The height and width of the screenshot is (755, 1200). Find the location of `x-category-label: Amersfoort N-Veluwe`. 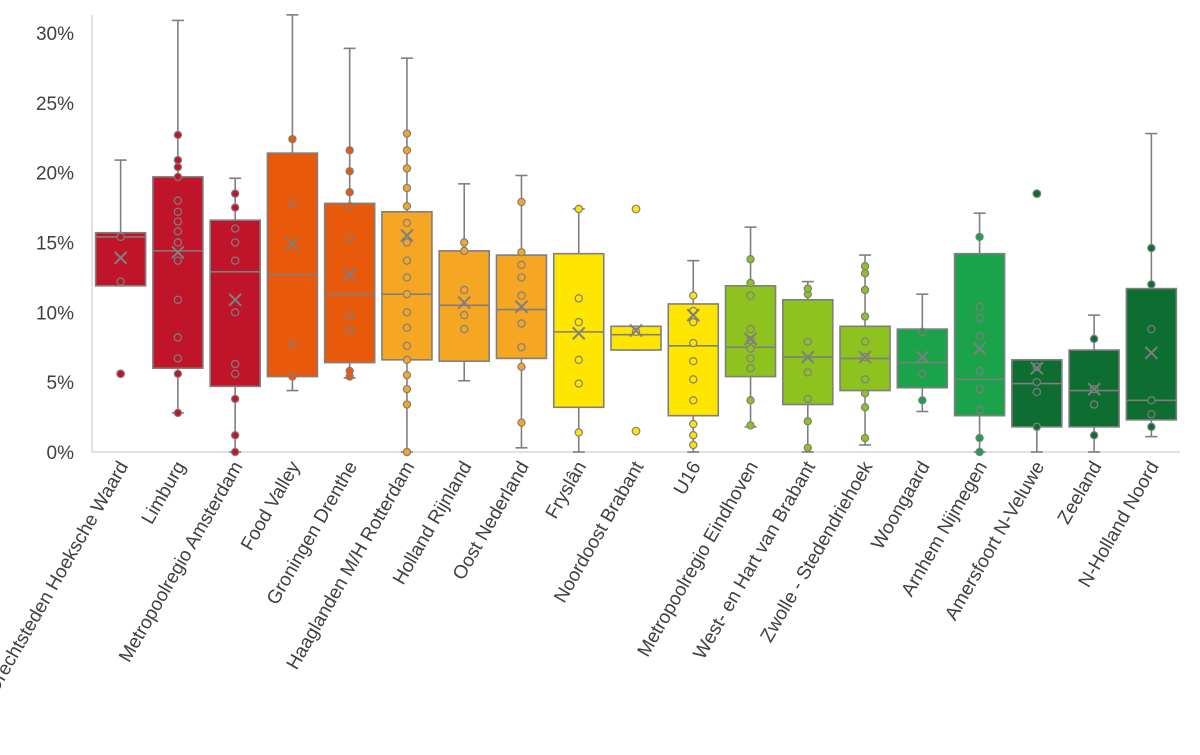

x-category-label: Amersfoort N-Veluwe is located at coordinates (995, 541).